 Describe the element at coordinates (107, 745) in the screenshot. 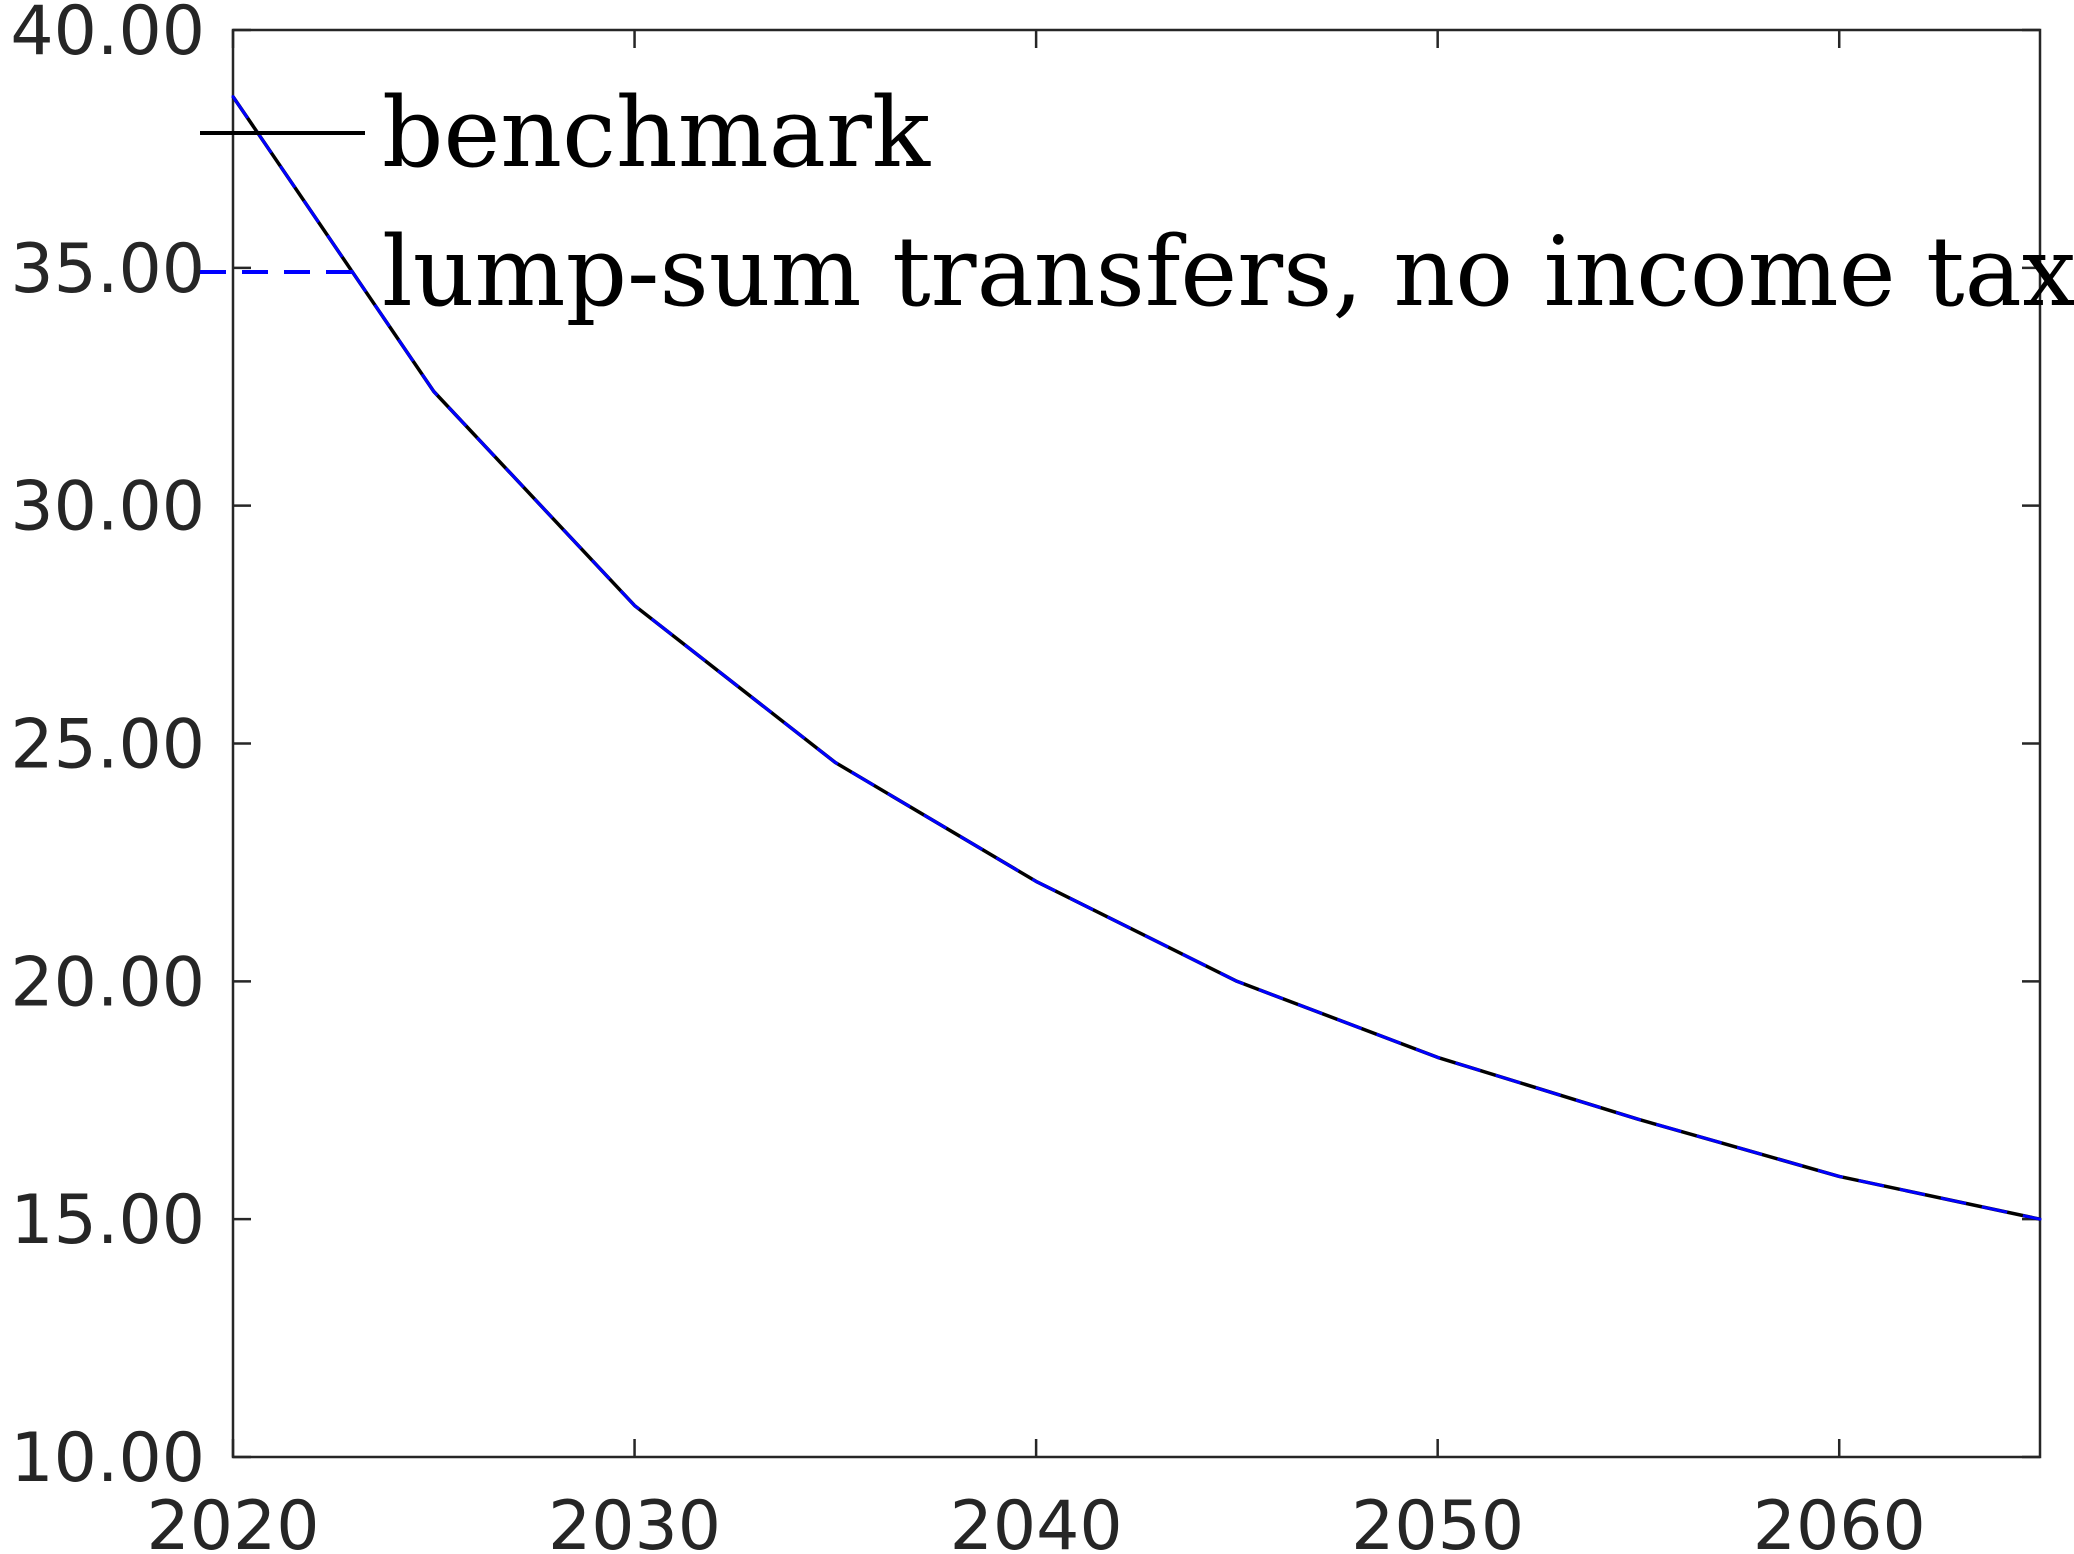

I see `y-tick-label: 25.00` at that location.